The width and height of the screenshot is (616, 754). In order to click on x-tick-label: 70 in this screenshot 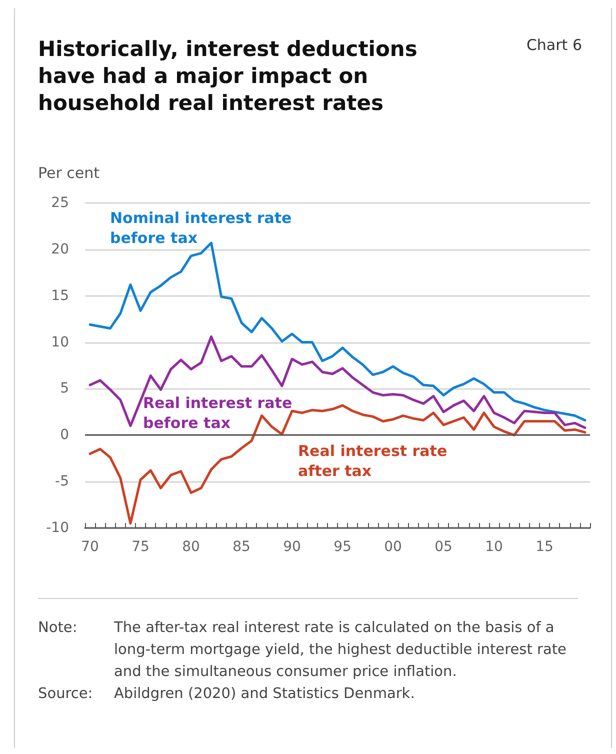, I will do `click(90, 547)`.